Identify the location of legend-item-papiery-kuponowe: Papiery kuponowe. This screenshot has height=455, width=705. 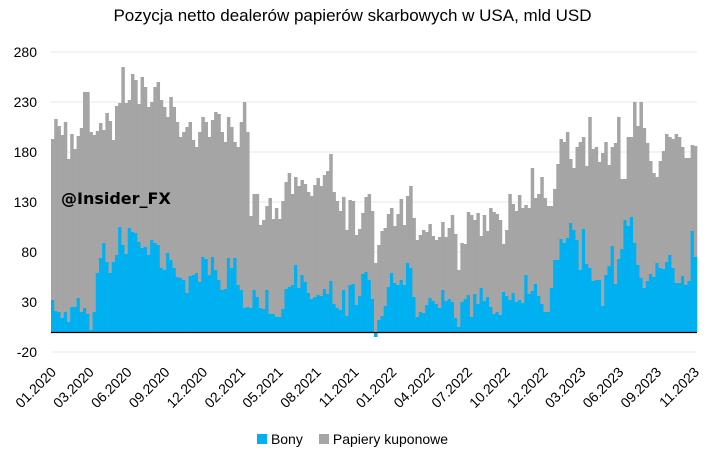
(383, 439).